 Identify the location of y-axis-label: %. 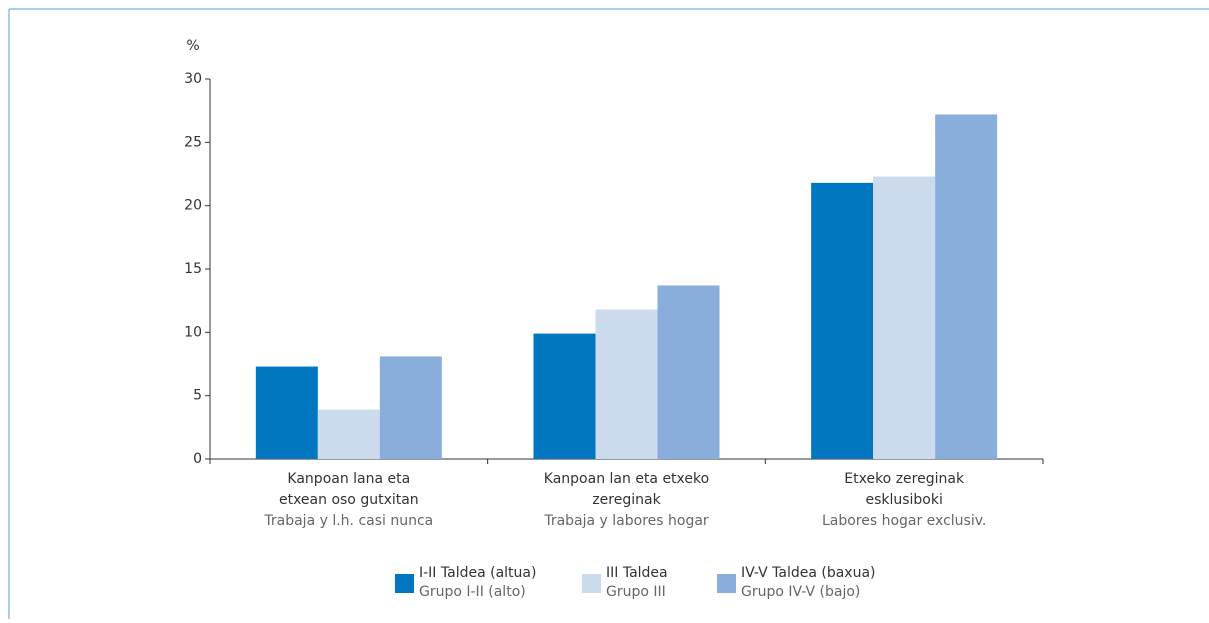
(192, 46).